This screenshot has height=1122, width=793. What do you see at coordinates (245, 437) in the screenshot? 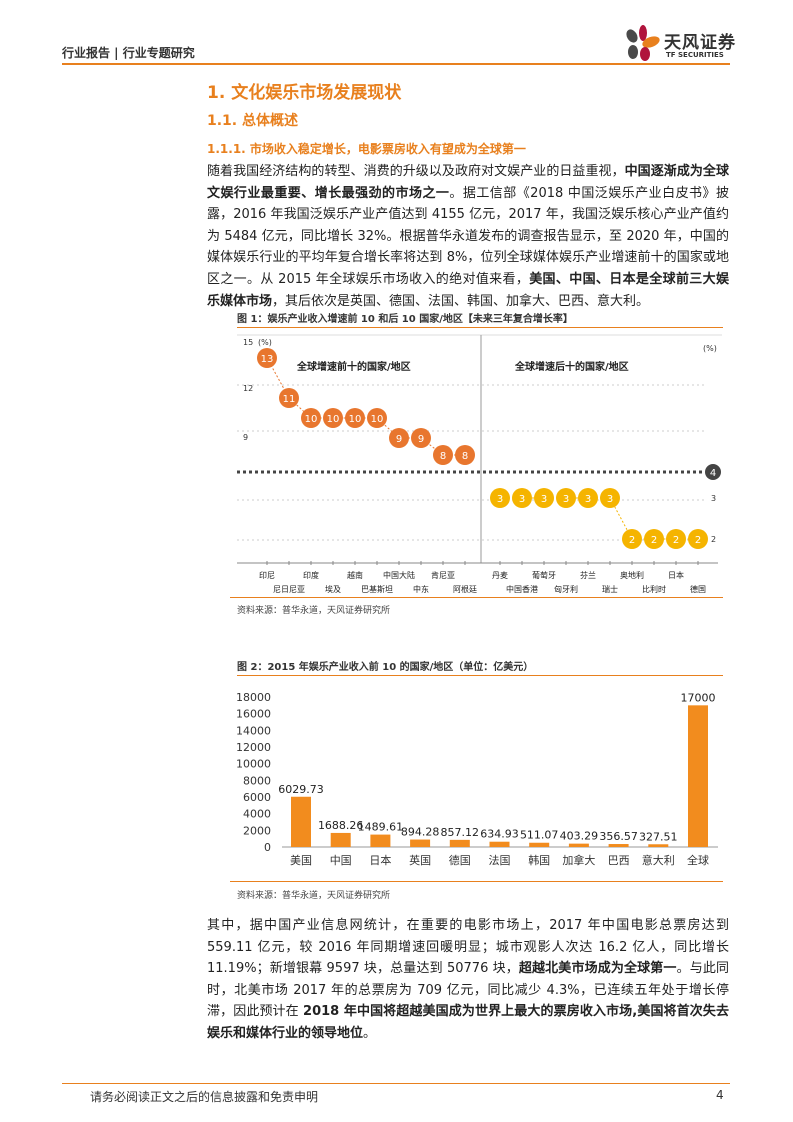
I see `y-tick-left: 9` at bounding box center [245, 437].